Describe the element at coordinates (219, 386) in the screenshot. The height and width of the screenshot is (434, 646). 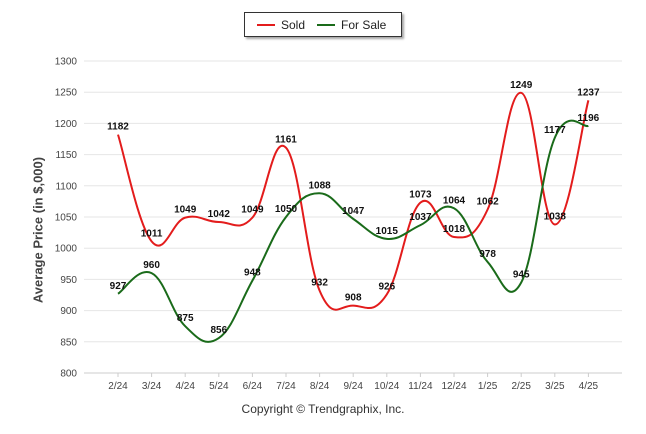
I see `x-tick-label-3: 5/24` at that location.